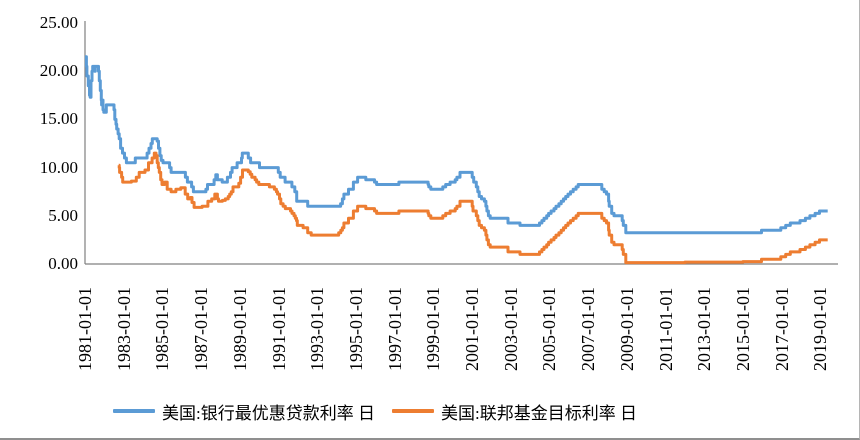  I want to click on x-axis-tick-label: 1983-01-01, so click(123, 329).